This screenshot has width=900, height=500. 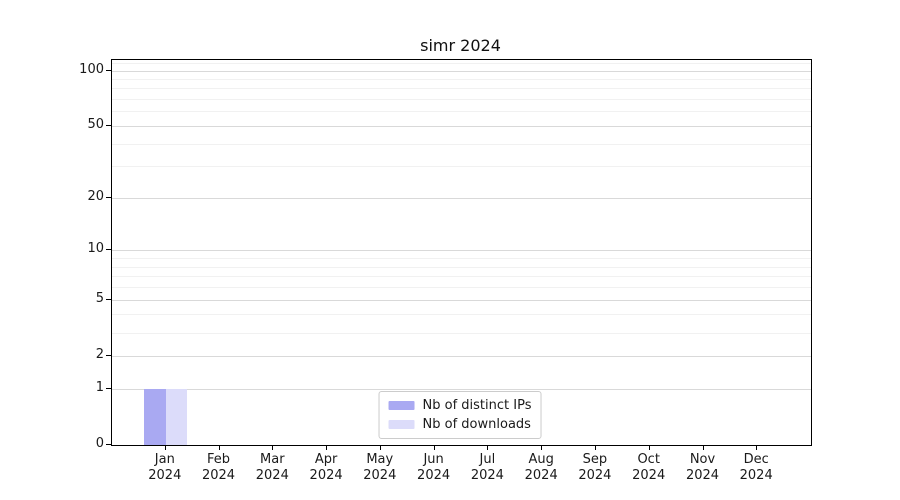 What do you see at coordinates (95, 249) in the screenshot?
I see `y-tick-label: 10` at bounding box center [95, 249].